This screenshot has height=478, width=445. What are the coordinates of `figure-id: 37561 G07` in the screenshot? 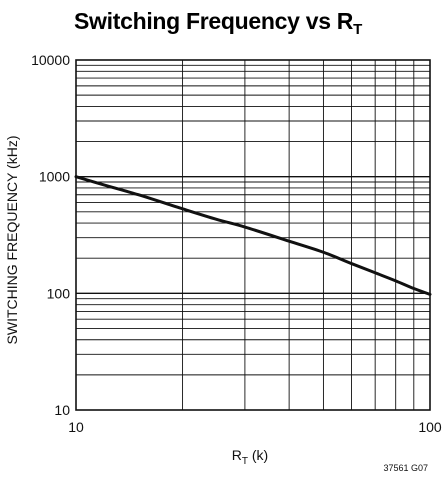 It's located at (405, 468).